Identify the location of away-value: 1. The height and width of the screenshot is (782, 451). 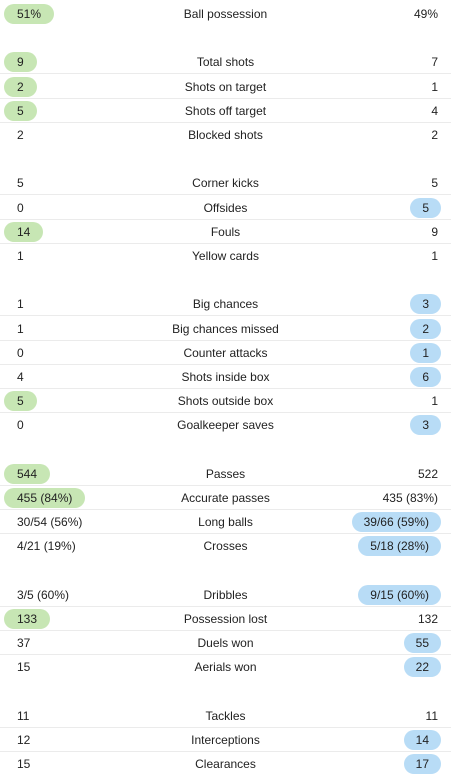
(434, 87).